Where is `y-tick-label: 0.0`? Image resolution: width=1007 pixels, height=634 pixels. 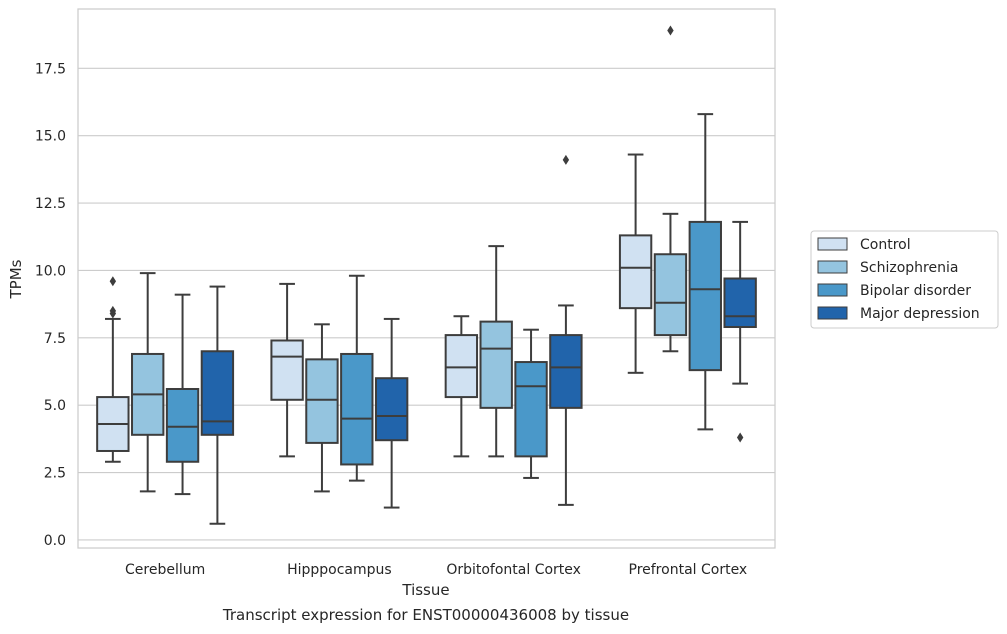
y-tick-label: 0.0 is located at coordinates (55, 541).